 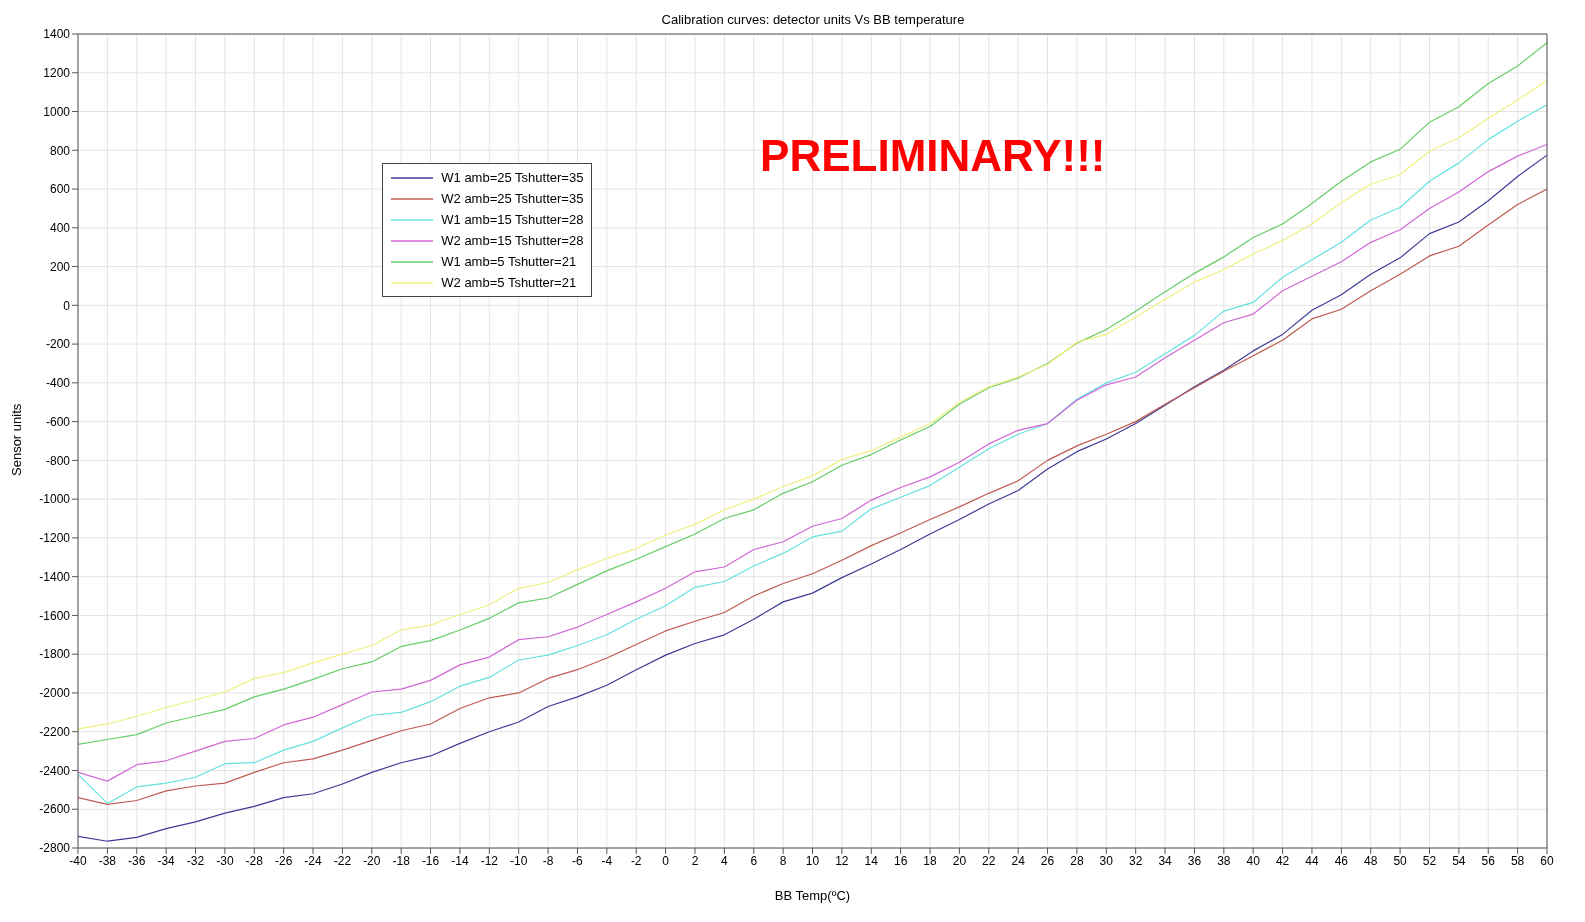 What do you see at coordinates (60, 189) in the screenshot?
I see `y-tick-label: 600` at bounding box center [60, 189].